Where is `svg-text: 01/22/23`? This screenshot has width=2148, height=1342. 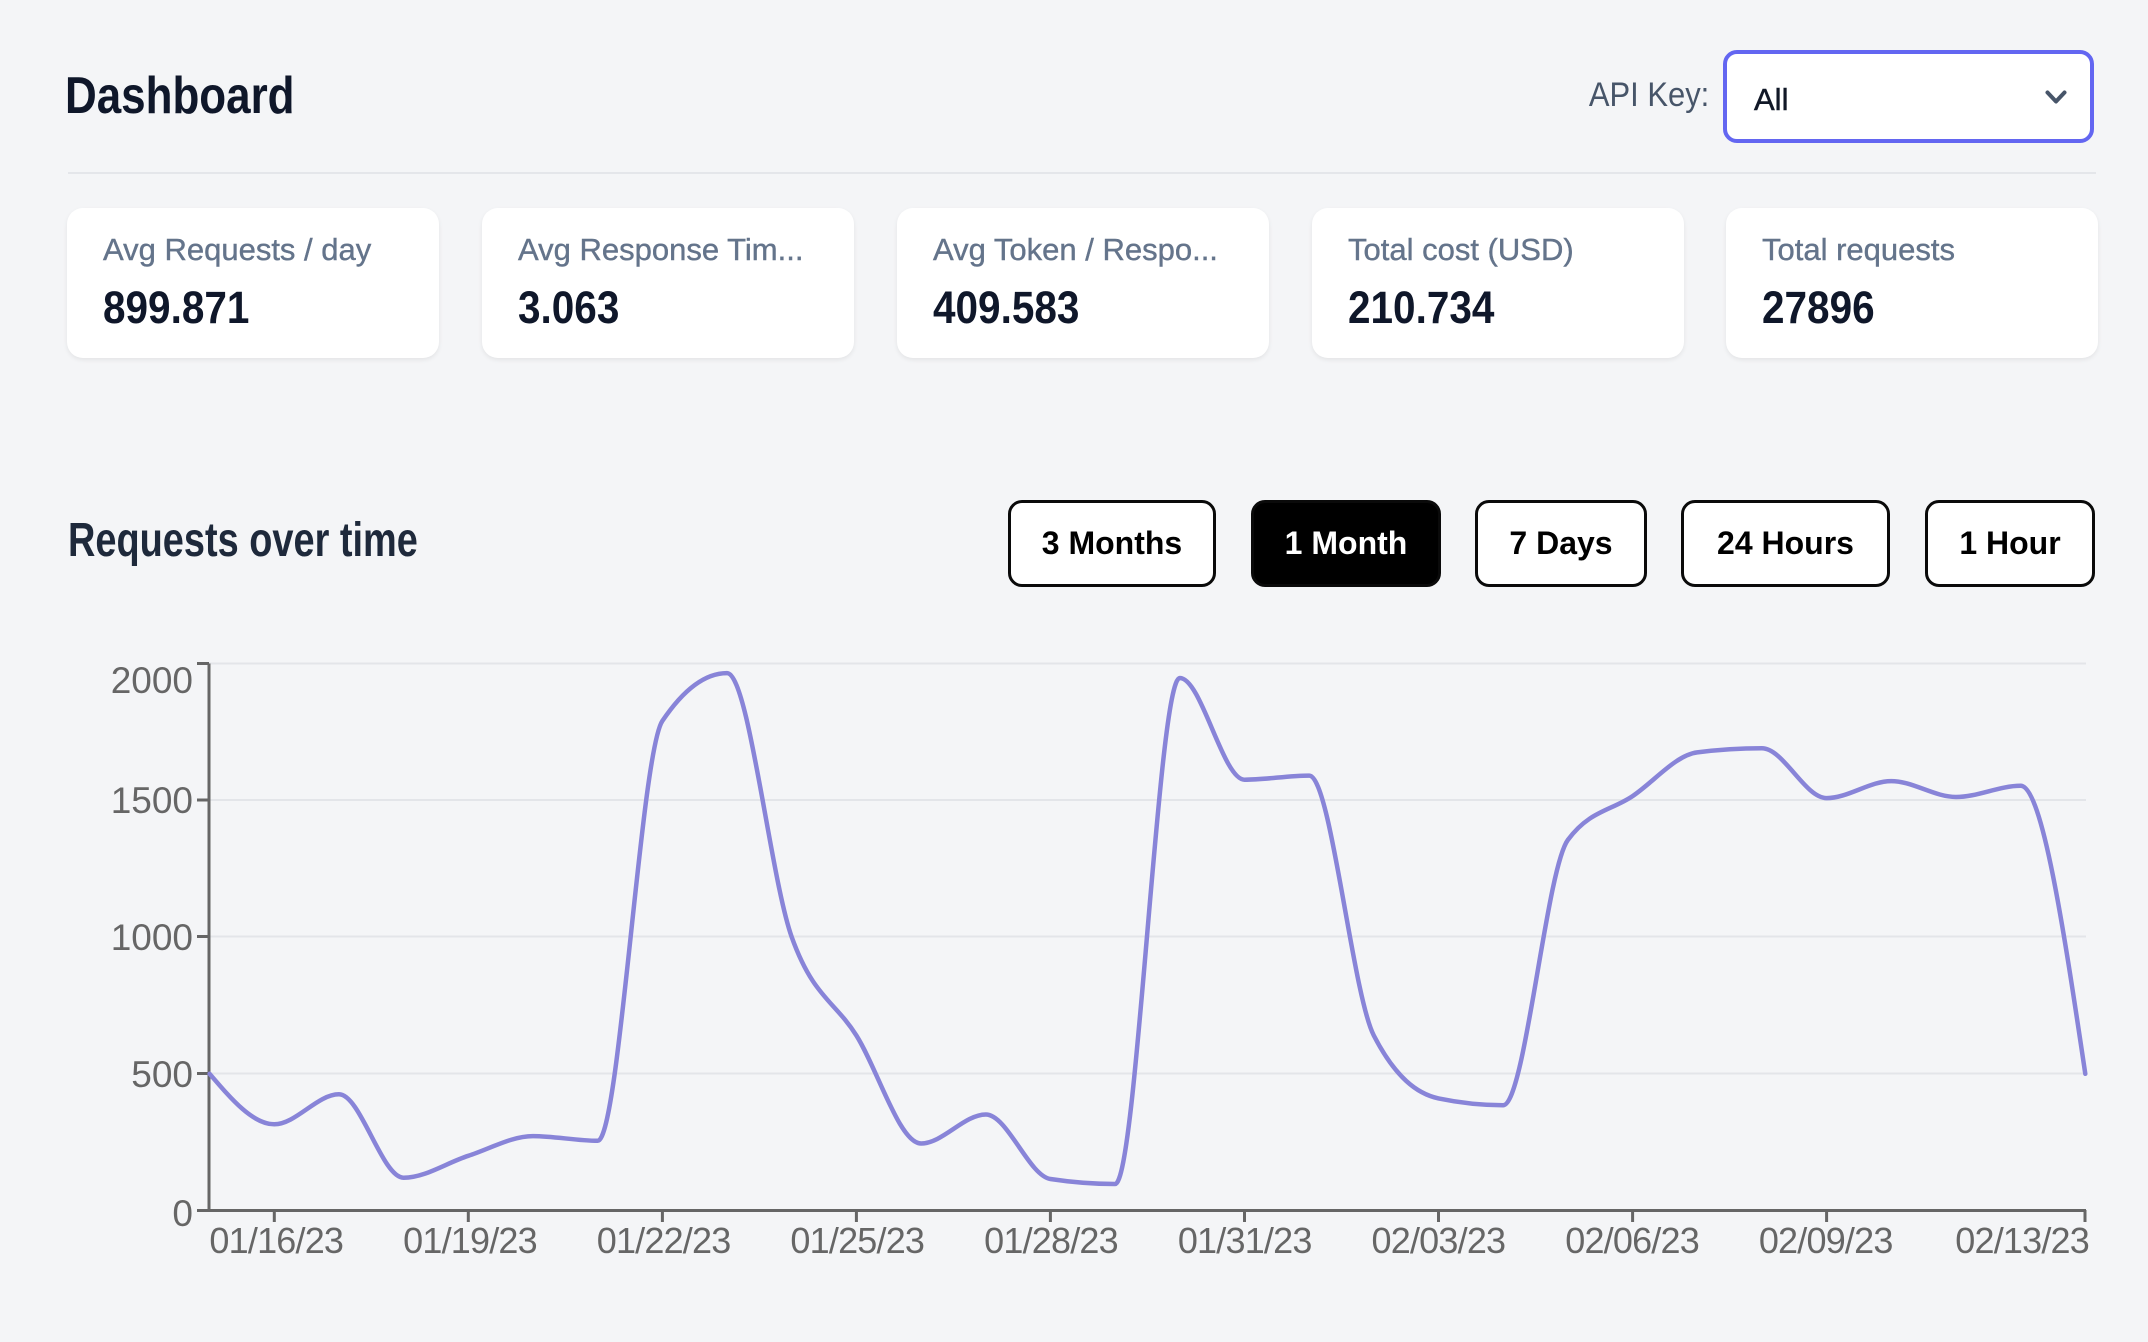 svg-text: 01/22/23 is located at coordinates (664, 1240).